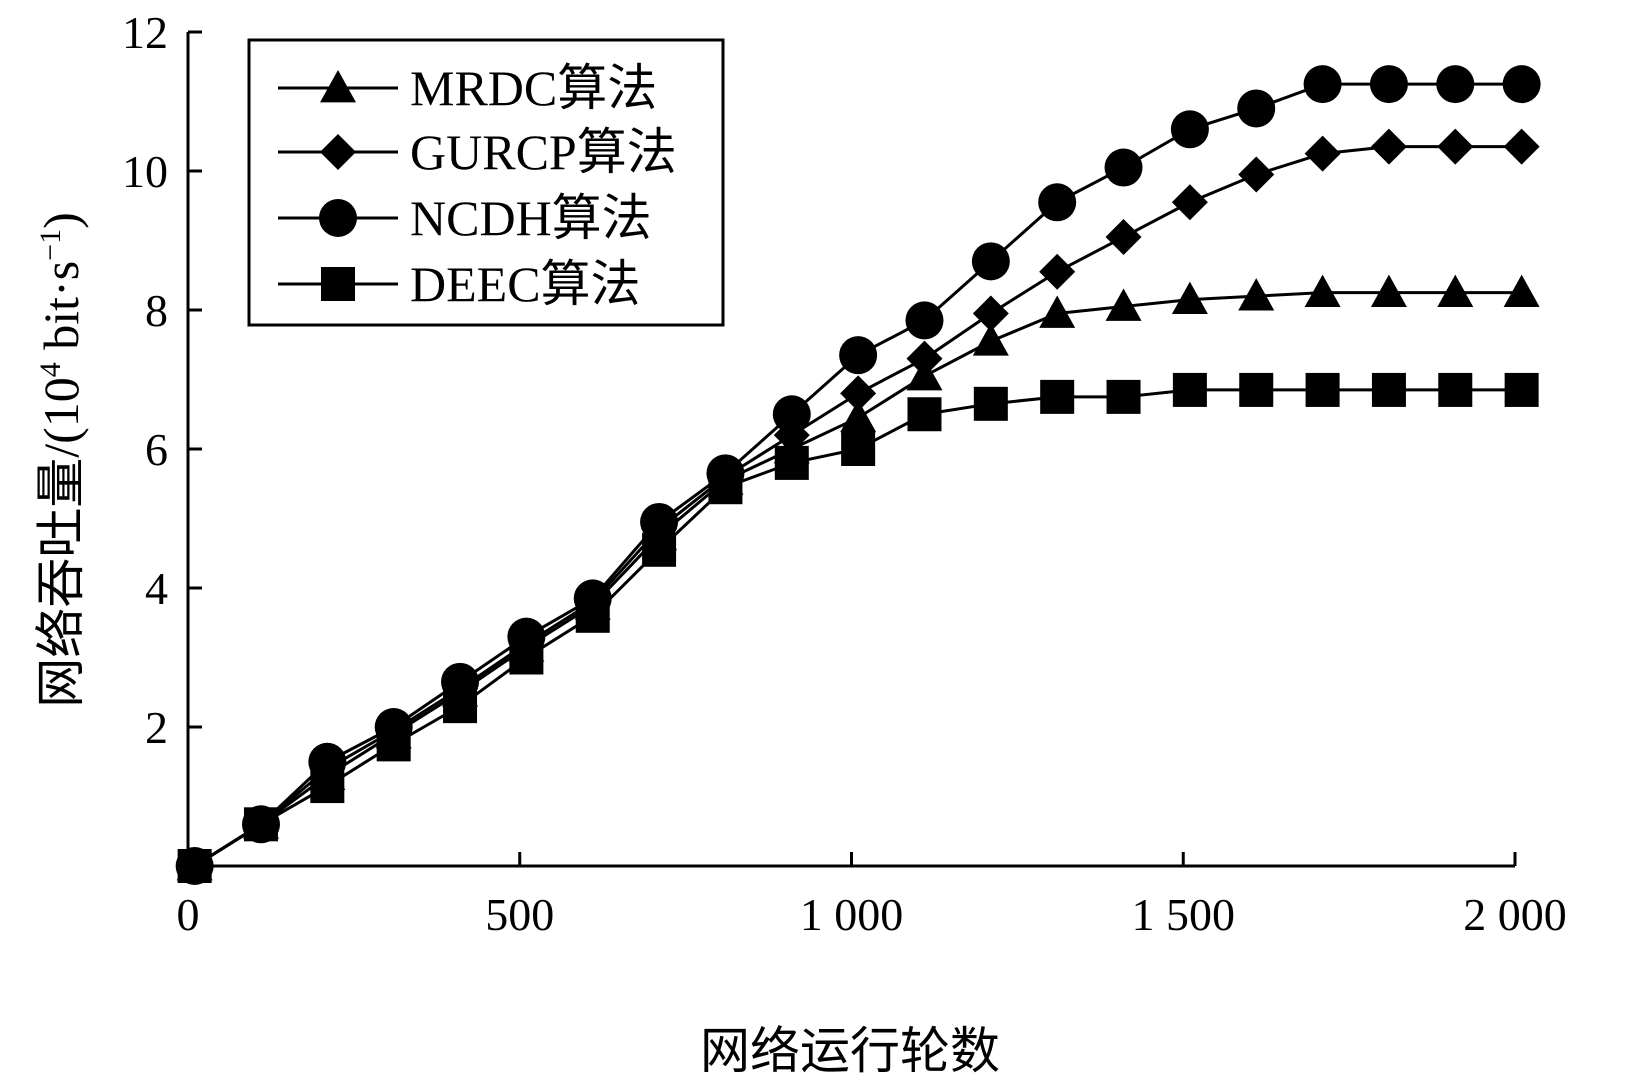  What do you see at coordinates (525, 284) in the screenshot?
I see `legend-label: DEEC算法` at bounding box center [525, 284].